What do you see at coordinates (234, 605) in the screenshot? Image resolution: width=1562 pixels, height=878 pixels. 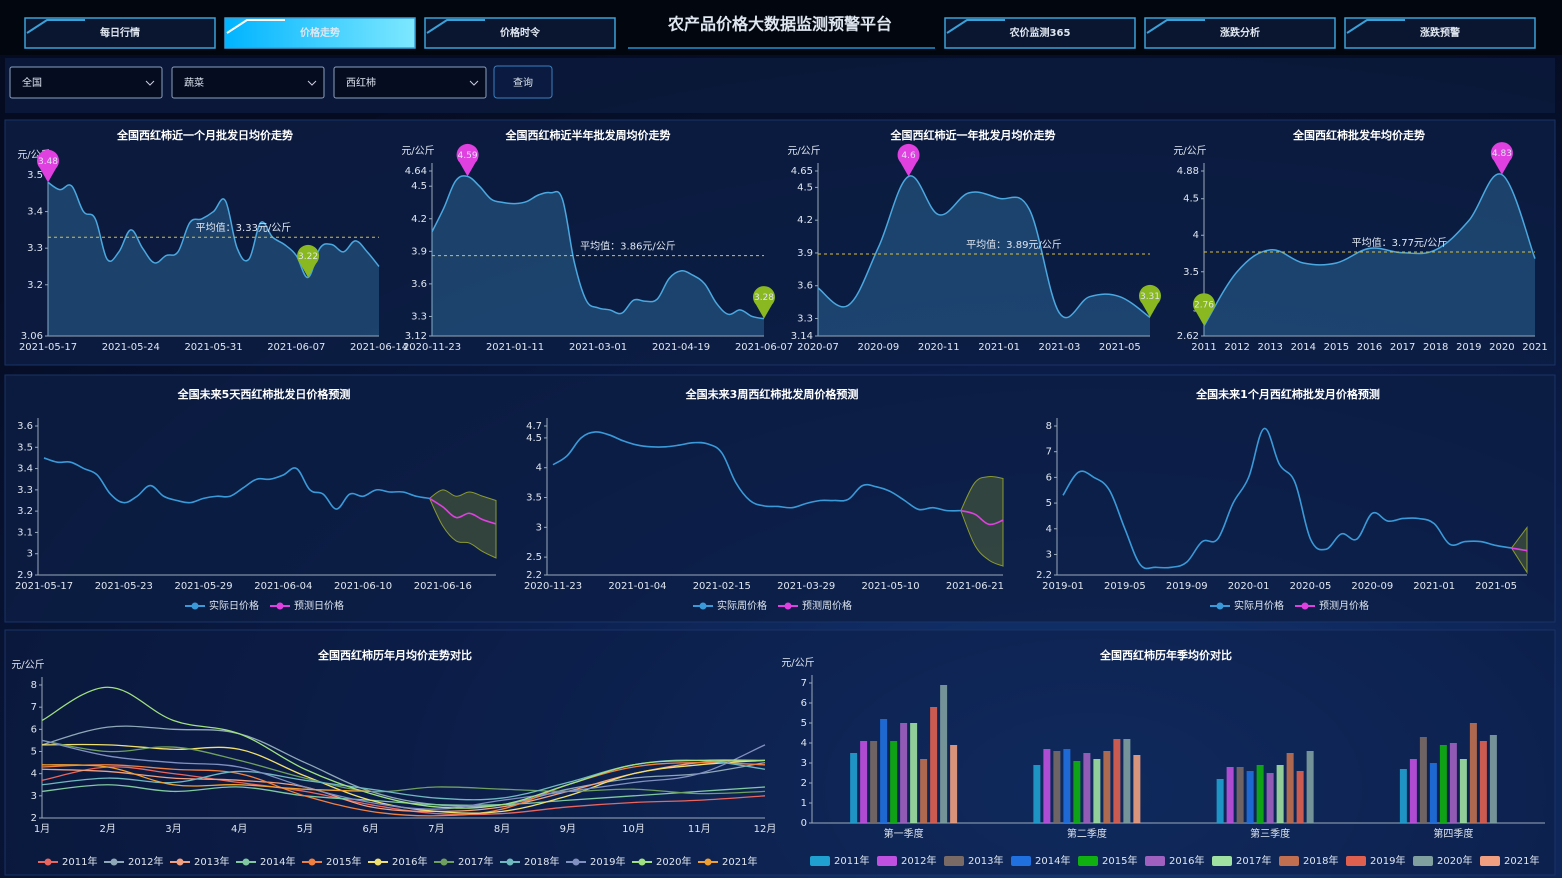 I see `legend-label: 实际日价格` at bounding box center [234, 605].